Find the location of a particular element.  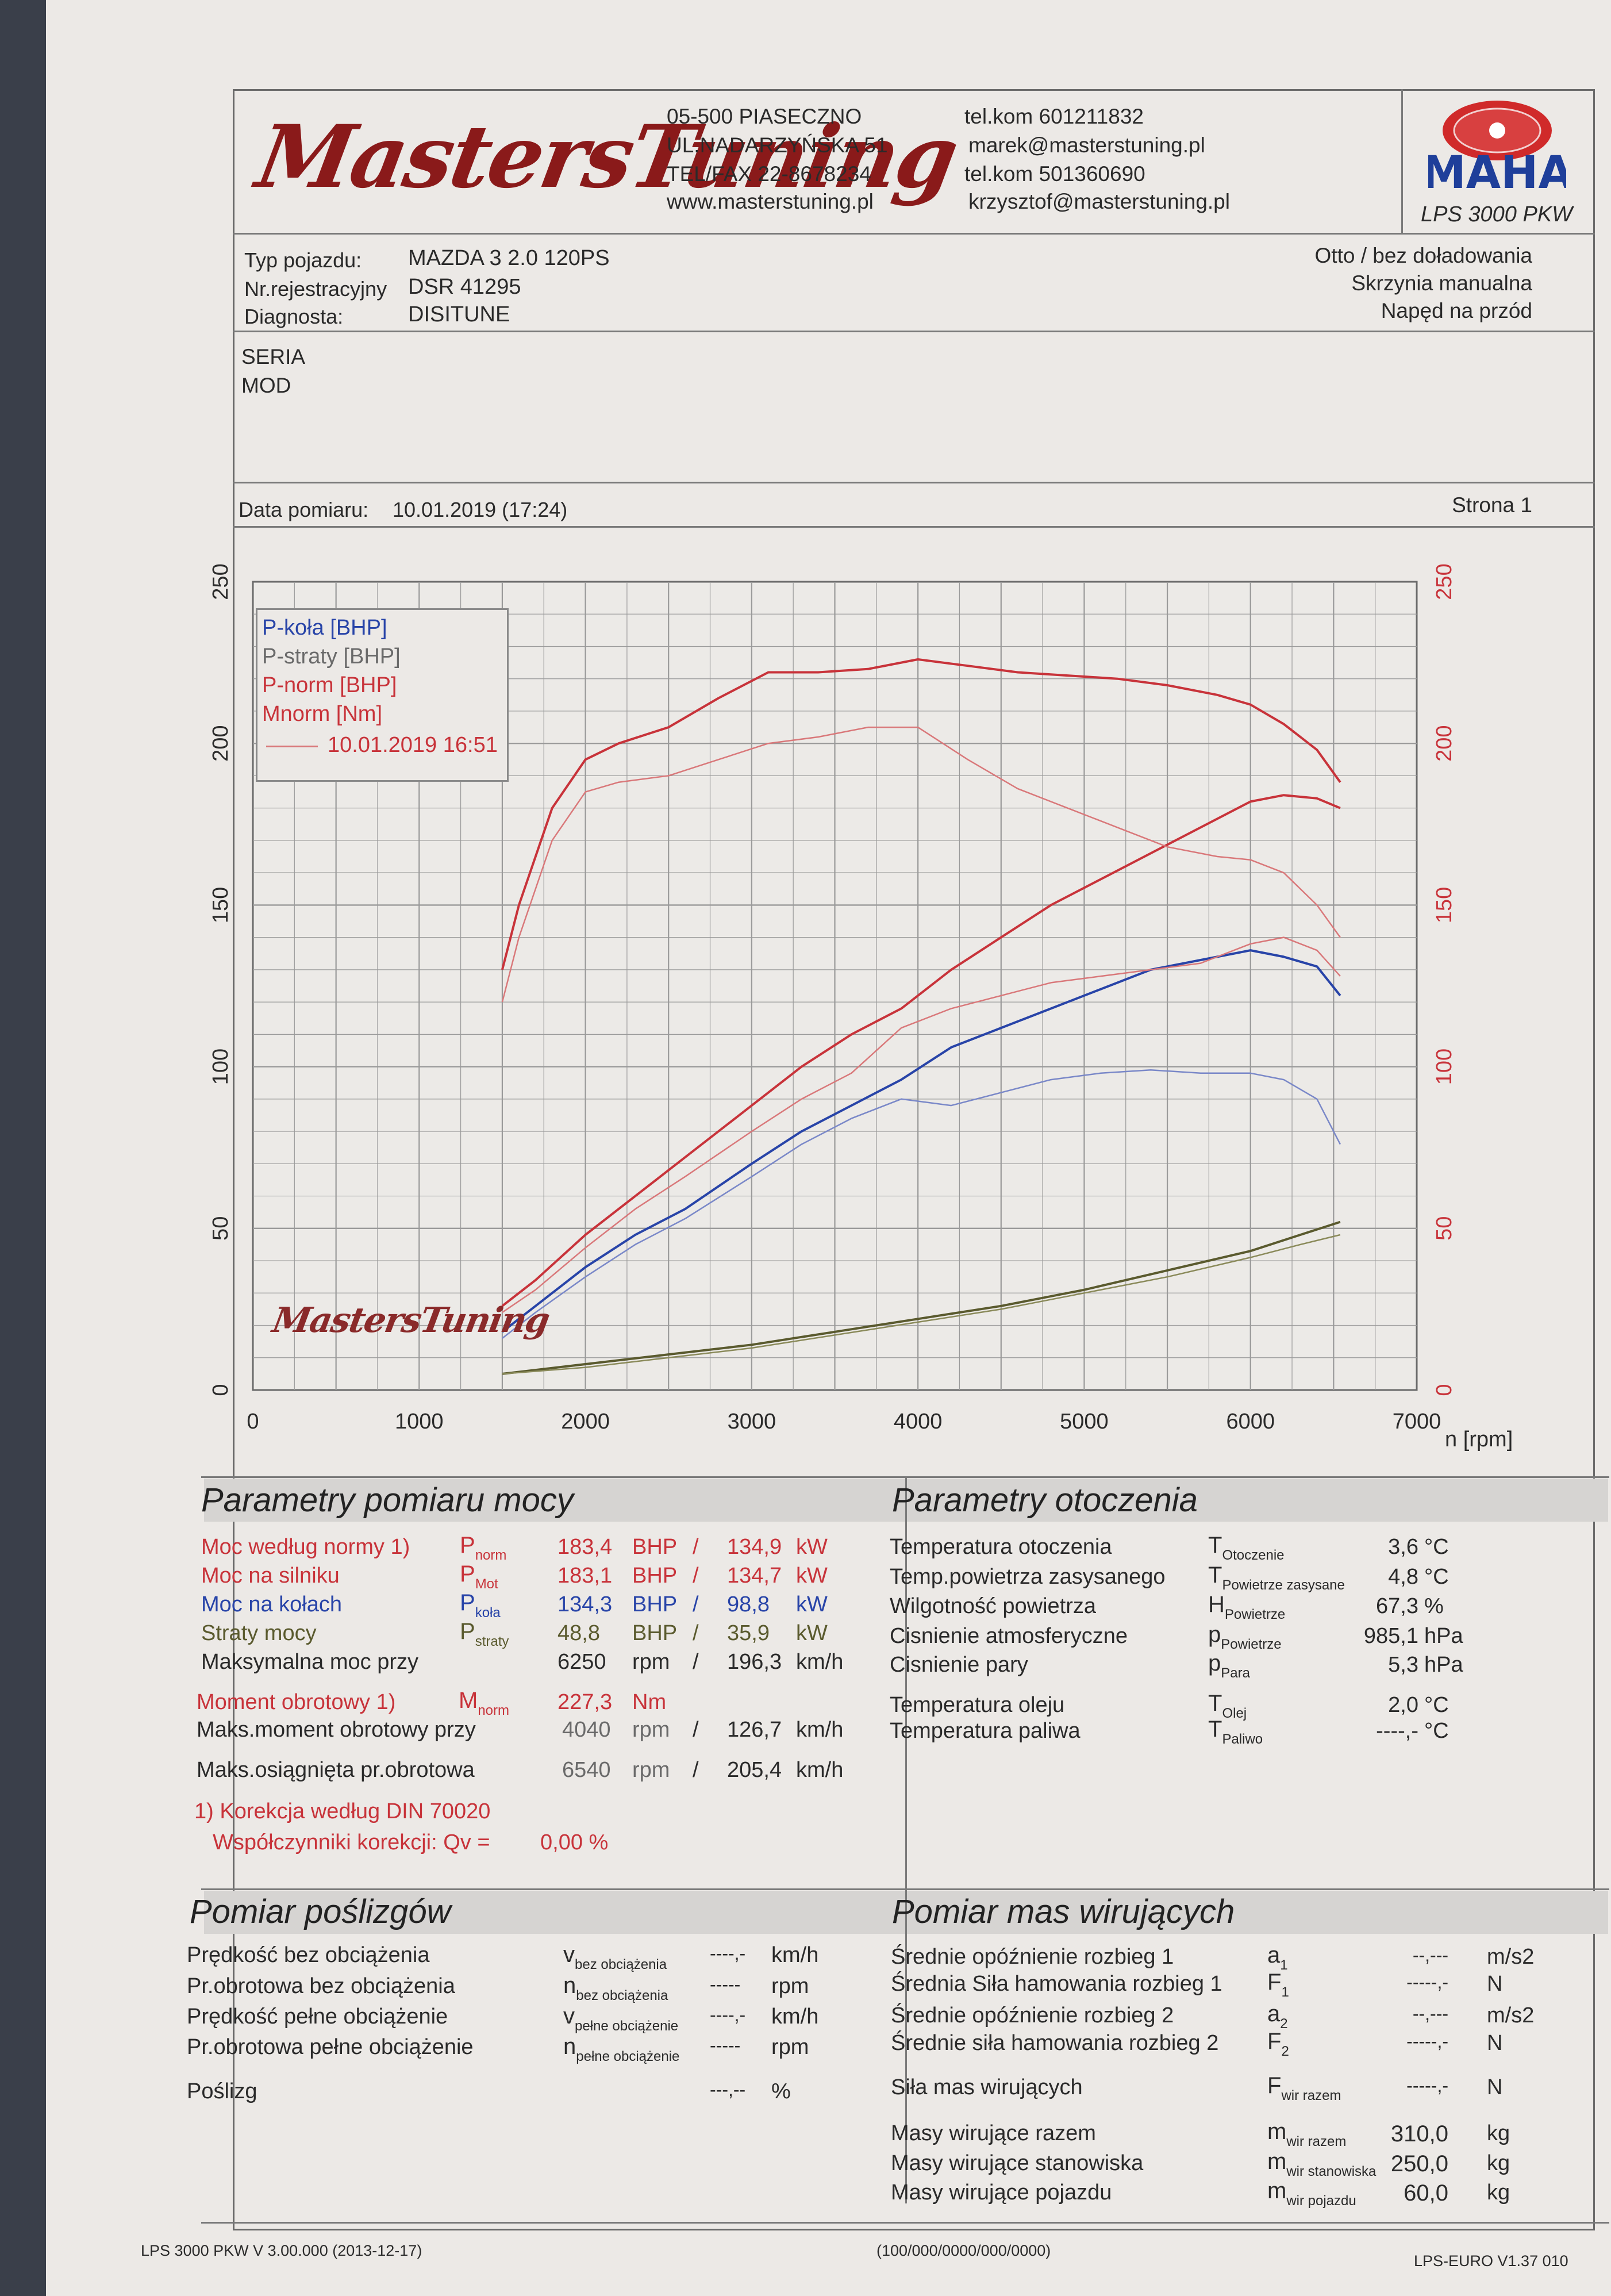

torque-value: 227,3 is located at coordinates (585, 1702).